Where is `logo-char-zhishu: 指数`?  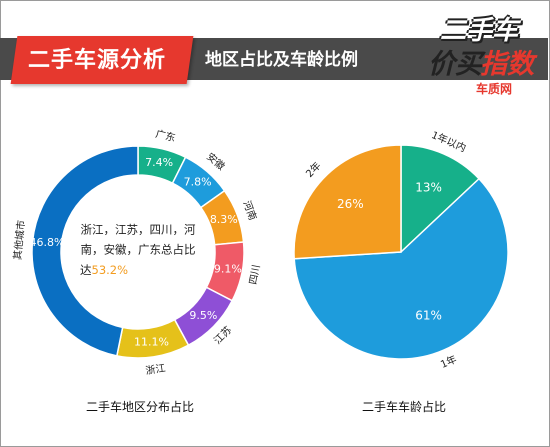
logo-char-zhishu: 指数 is located at coordinates (507, 64).